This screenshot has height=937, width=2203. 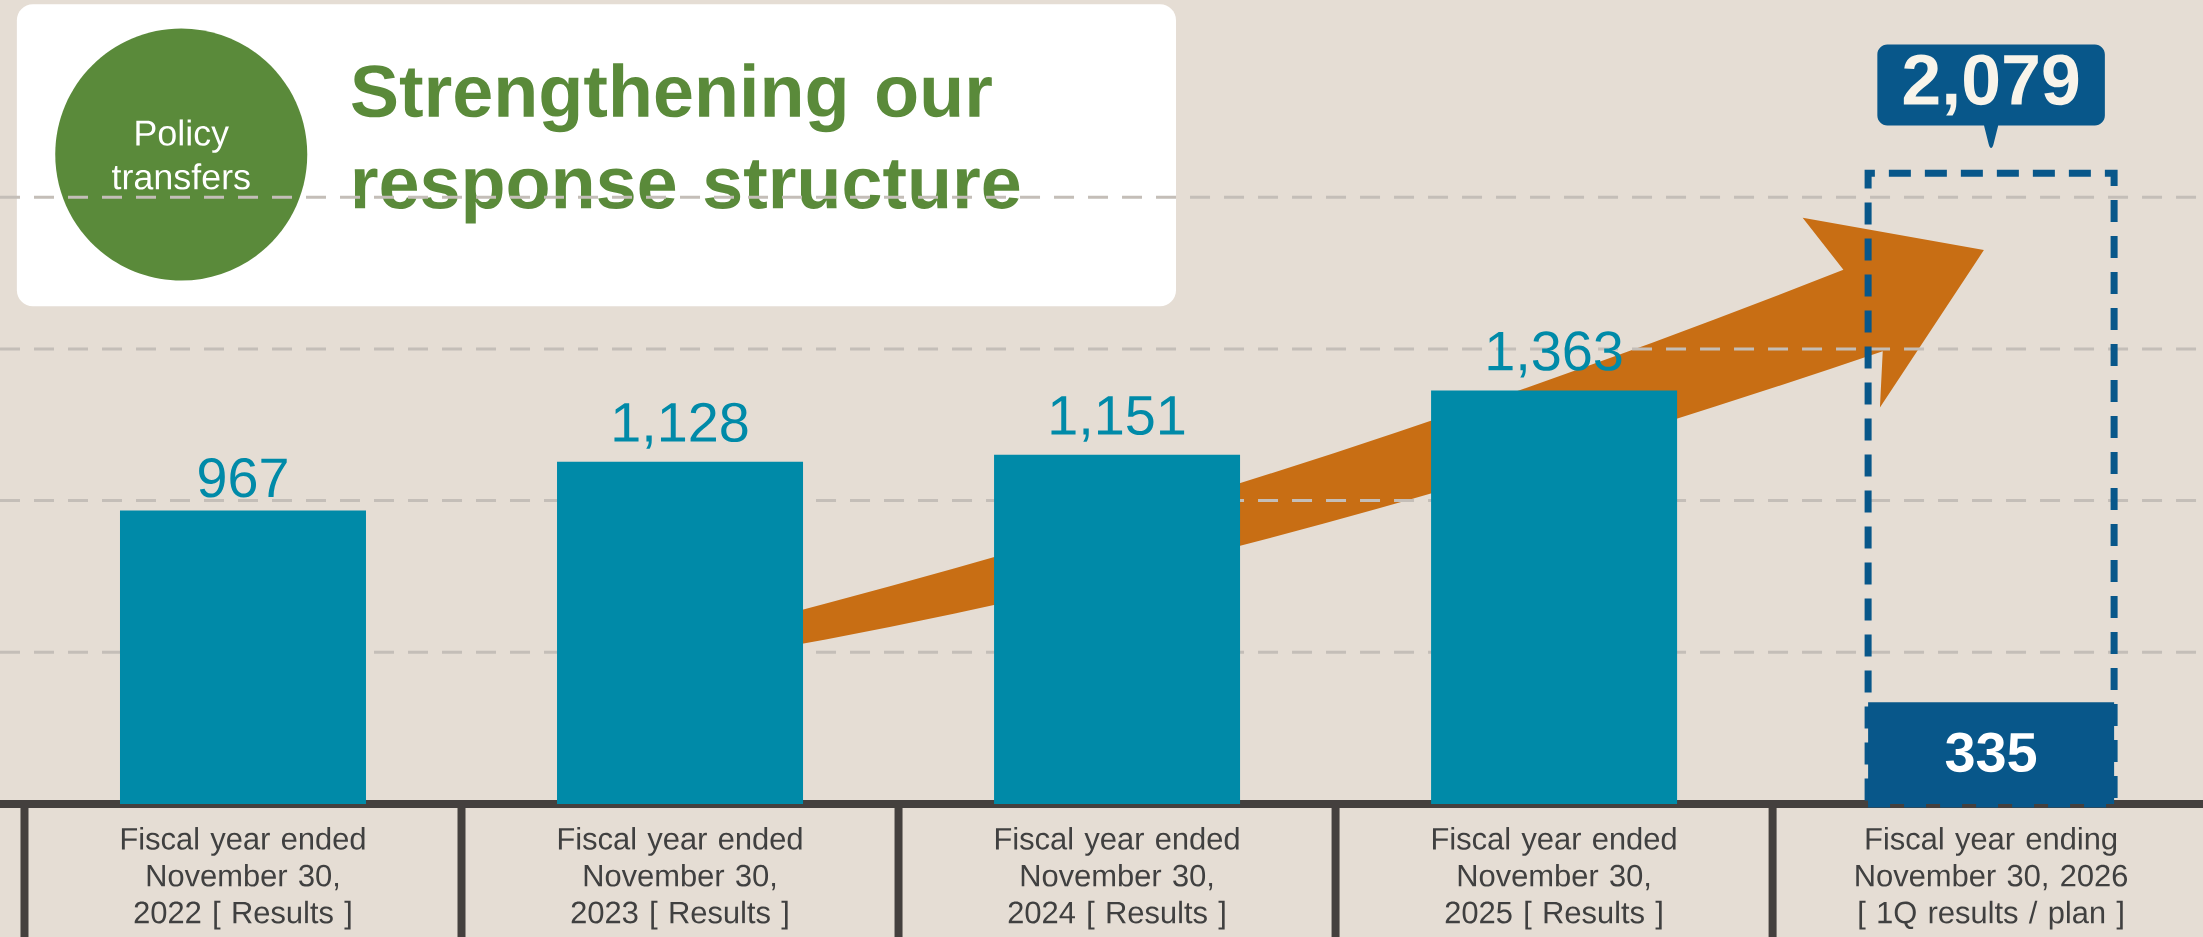 What do you see at coordinates (1991, 85) in the screenshot?
I see `data-label: 2,079` at bounding box center [1991, 85].